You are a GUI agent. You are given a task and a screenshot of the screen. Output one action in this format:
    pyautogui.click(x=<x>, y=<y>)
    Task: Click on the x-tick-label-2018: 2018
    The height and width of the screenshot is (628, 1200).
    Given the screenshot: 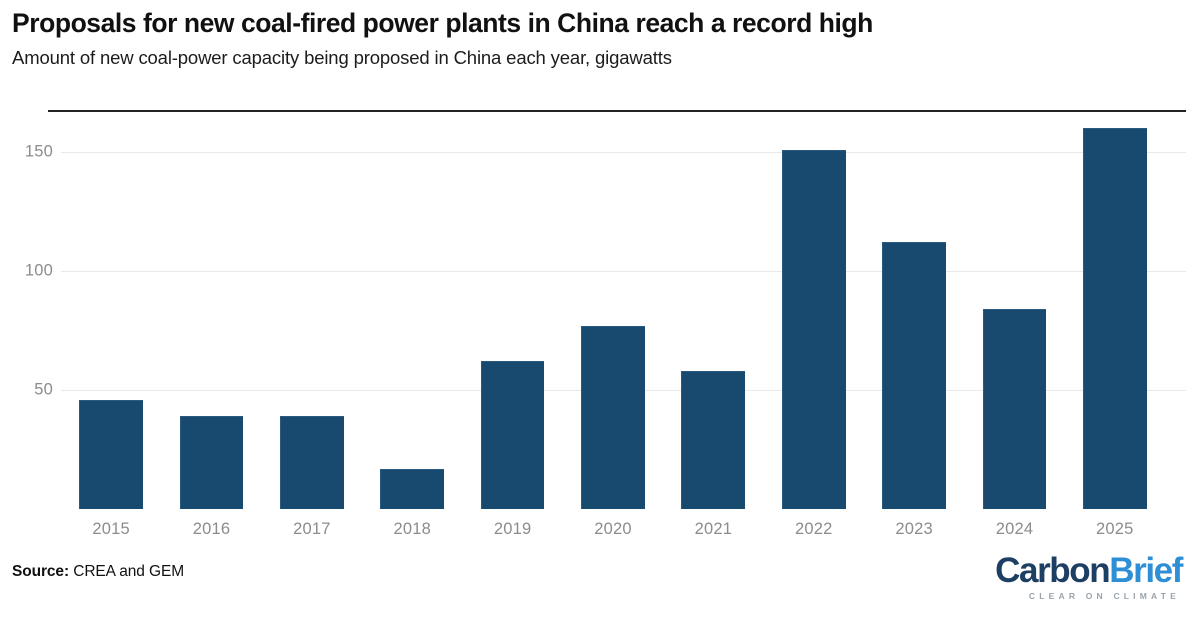 What is the action you would take?
    pyautogui.click(x=412, y=529)
    